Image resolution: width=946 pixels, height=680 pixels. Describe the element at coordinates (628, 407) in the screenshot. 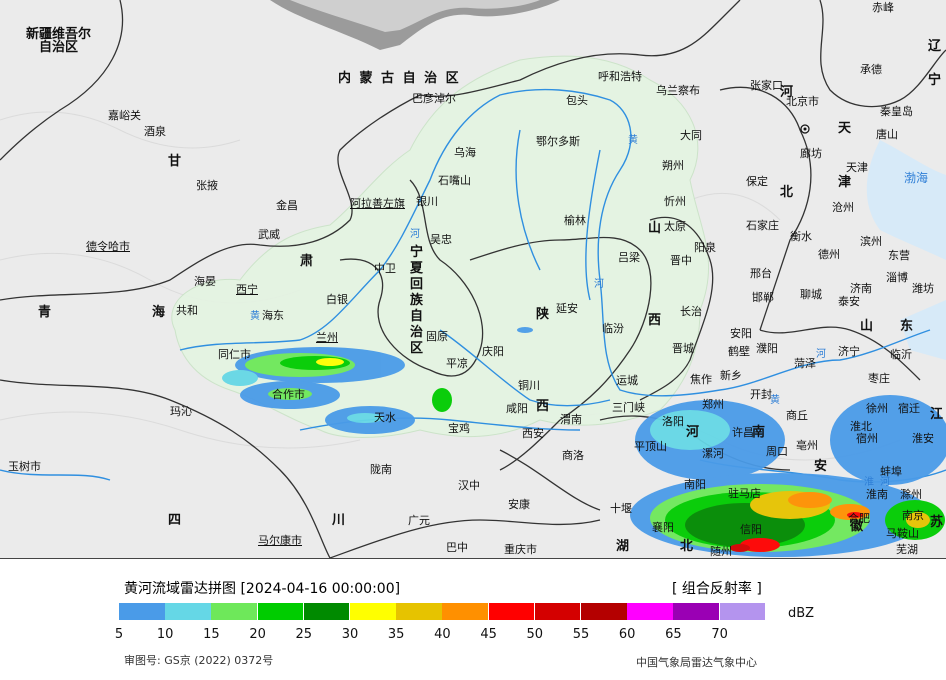

I see `city-label: 三门峡` at that location.